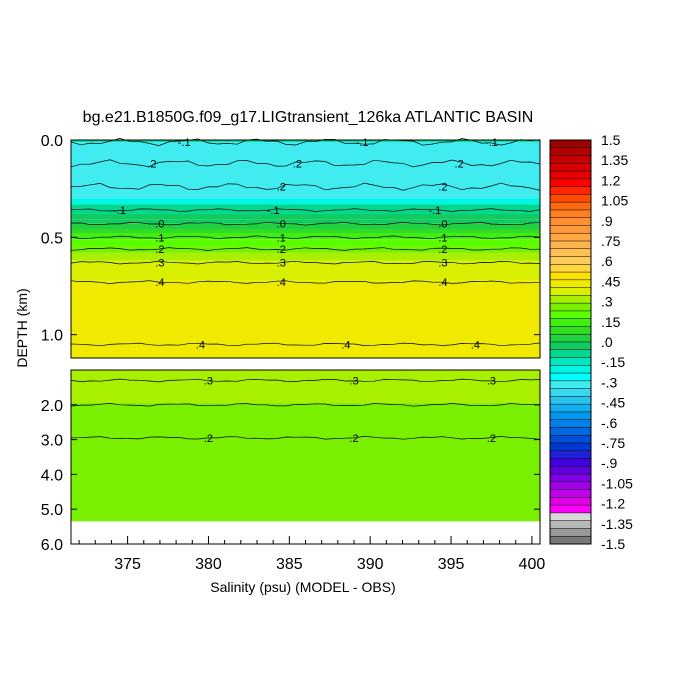 Image resolution: width=700 pixels, height=700 pixels. I want to click on colorbar-label: -.45, so click(613, 403).